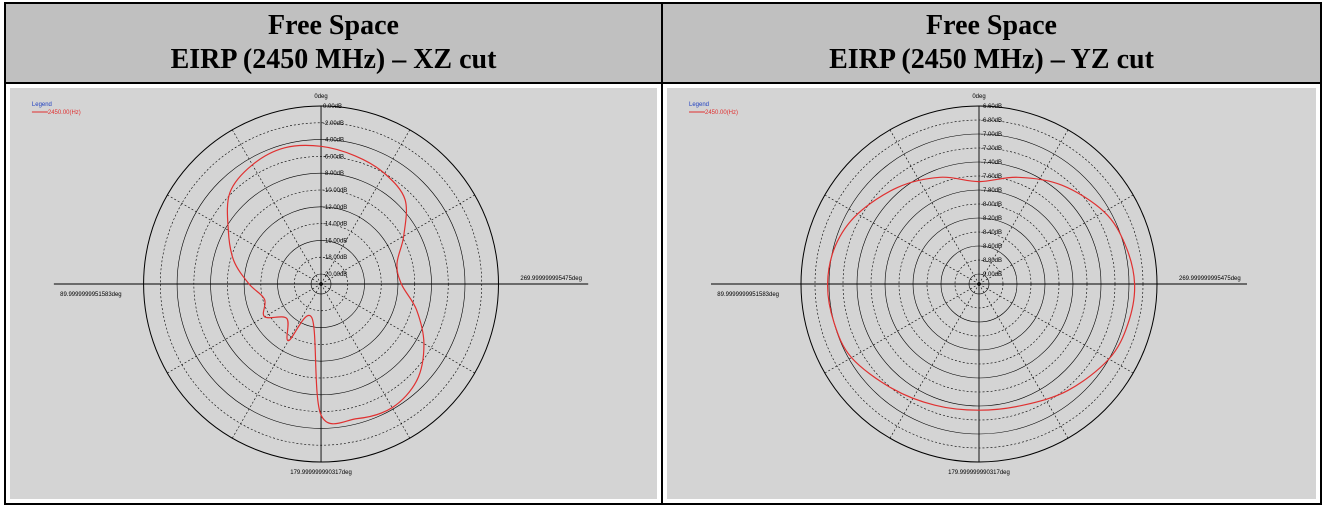 Image resolution: width=1326 pixels, height=509 pixels. What do you see at coordinates (335, 275) in the screenshot?
I see `radial-tick-label: -20.00dB` at bounding box center [335, 275].